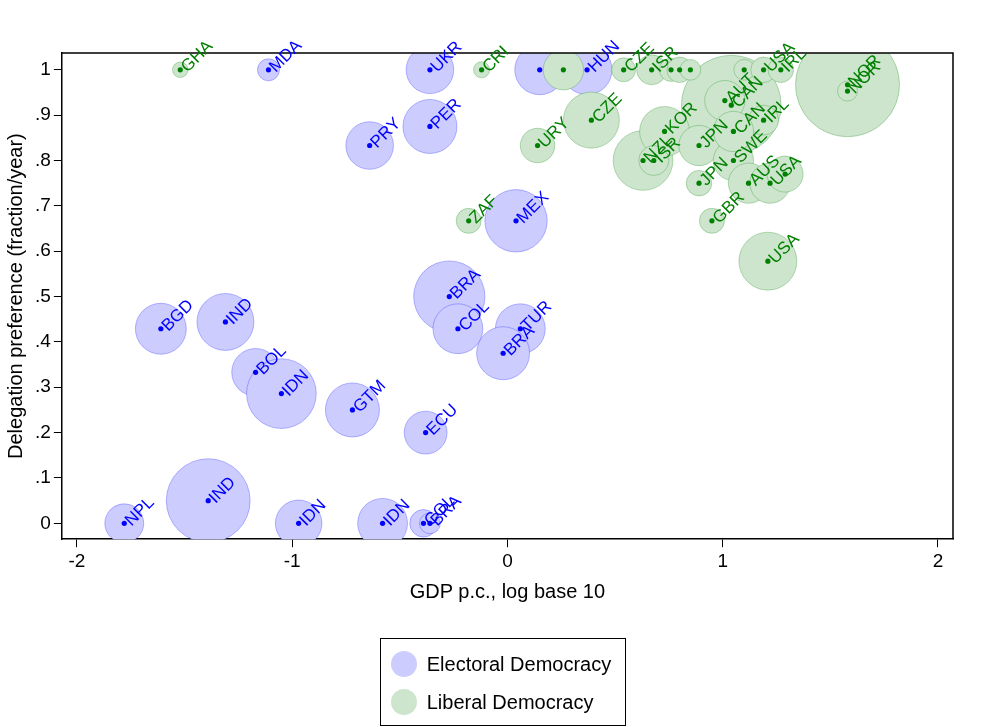 This screenshot has height=727, width=1006. Describe the element at coordinates (42, 386) in the screenshot. I see `y-tick-label: .3` at that location.